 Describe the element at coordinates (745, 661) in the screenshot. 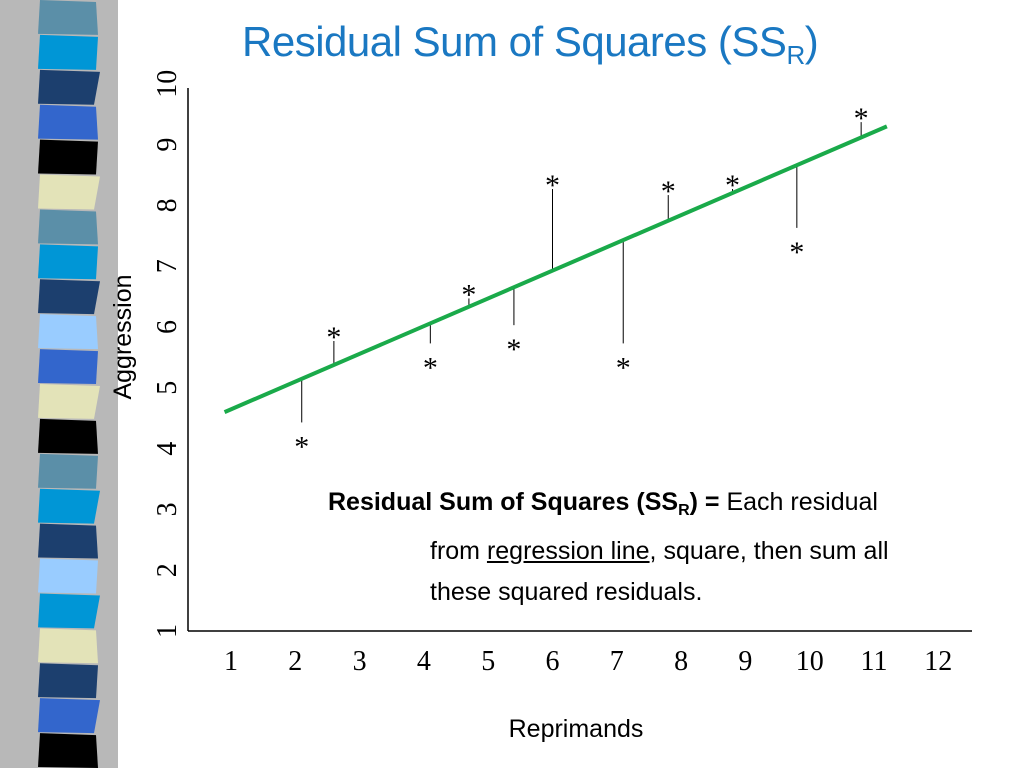

I see `x-tick-label: 9` at that location.